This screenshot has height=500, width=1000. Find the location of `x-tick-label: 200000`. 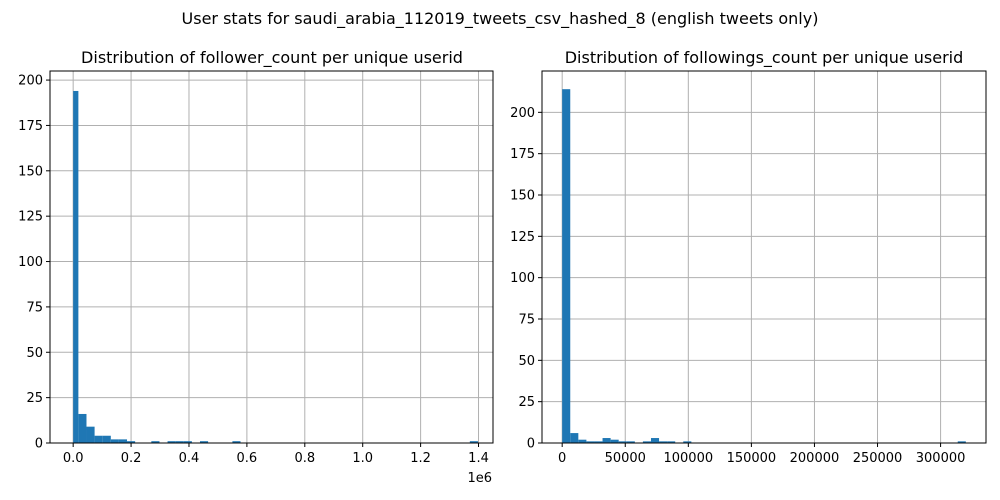

x-tick-label: 200000 is located at coordinates (815, 458).